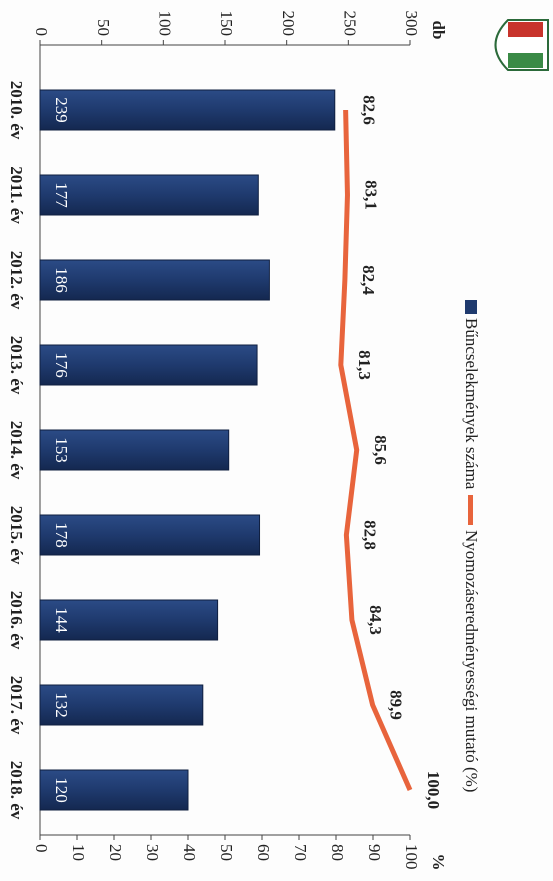 The width and height of the screenshot is (553, 881). What do you see at coordinates (16, 280) in the screenshot?
I see `x-tick-label: 2012. év` at bounding box center [16, 280].